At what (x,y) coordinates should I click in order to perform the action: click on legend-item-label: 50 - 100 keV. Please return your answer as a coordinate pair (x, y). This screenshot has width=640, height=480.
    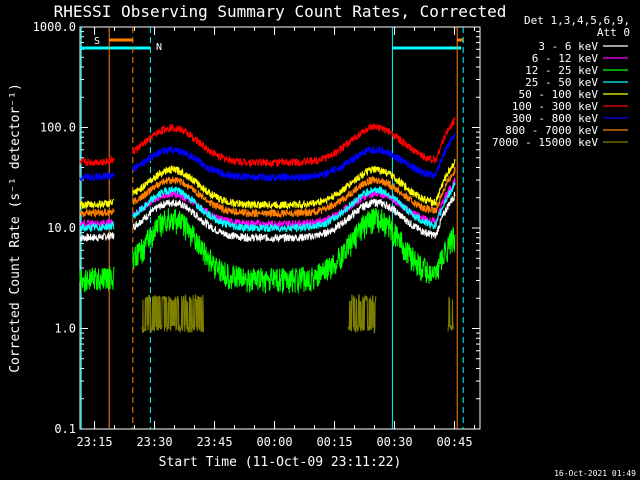
    Looking at the image, I should click on (559, 94).